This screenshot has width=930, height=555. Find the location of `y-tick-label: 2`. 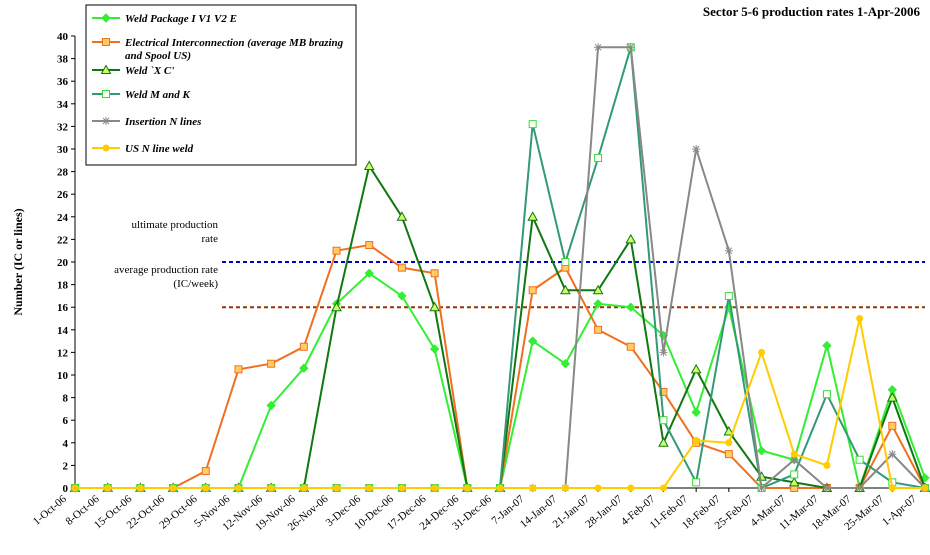

y-tick-label: 2 is located at coordinates (66, 466).